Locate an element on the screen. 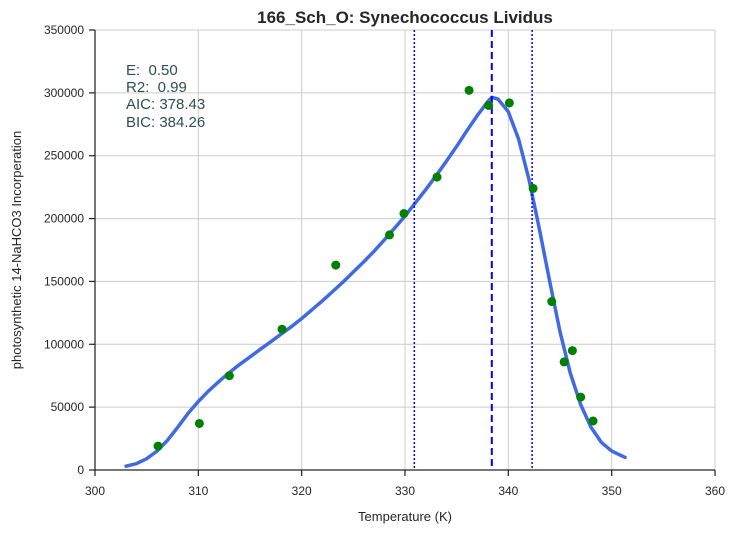  y-tick-label: 150000 is located at coordinates (64, 281).